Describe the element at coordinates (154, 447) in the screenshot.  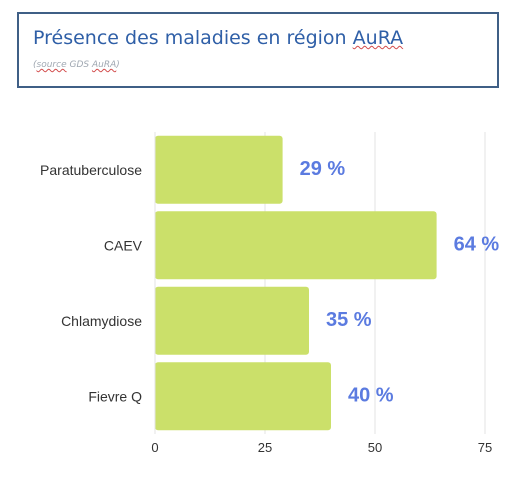
I see `x-tick-label: 0` at that location.